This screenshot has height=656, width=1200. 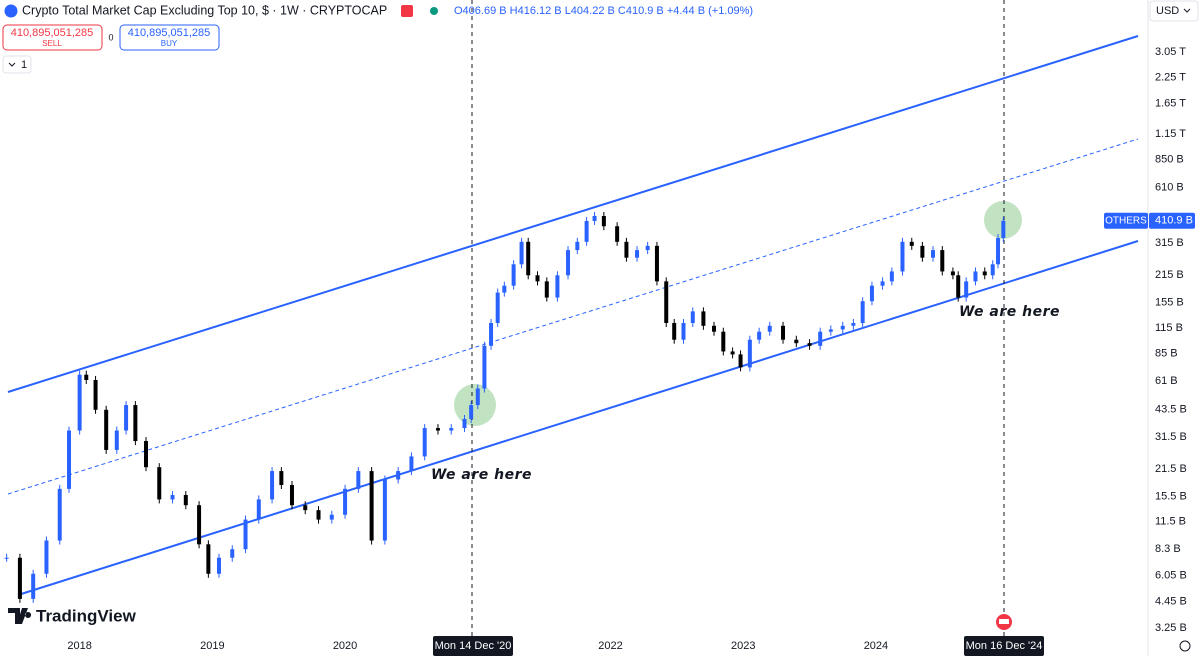 I want to click on y-tick-label: 61 B, so click(x=1166, y=381).